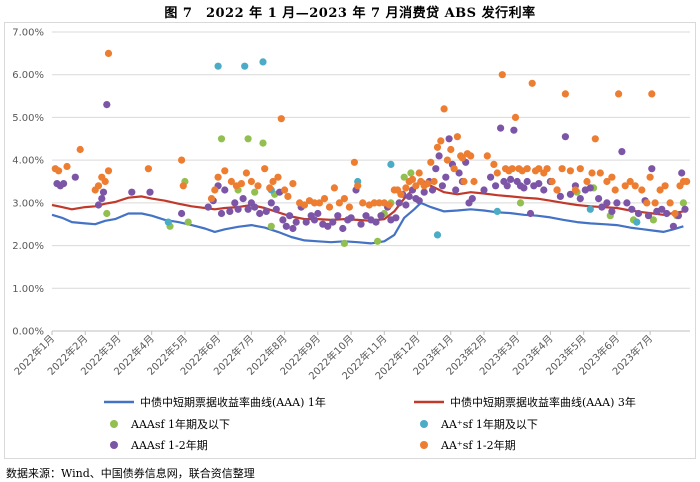 Image resolution: width=700 pixels, height=482 pixels. Describe the element at coordinates (28, 203) in the screenshot. I see `y-tick-label: 3.00%` at that location.